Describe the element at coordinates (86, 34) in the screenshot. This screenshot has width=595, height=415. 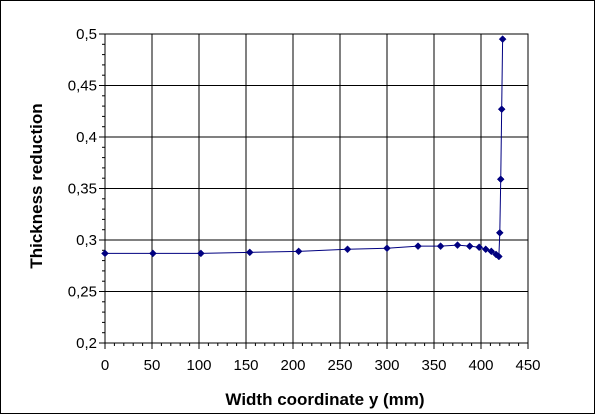
I see `y-tick-label: 0,5` at that location.